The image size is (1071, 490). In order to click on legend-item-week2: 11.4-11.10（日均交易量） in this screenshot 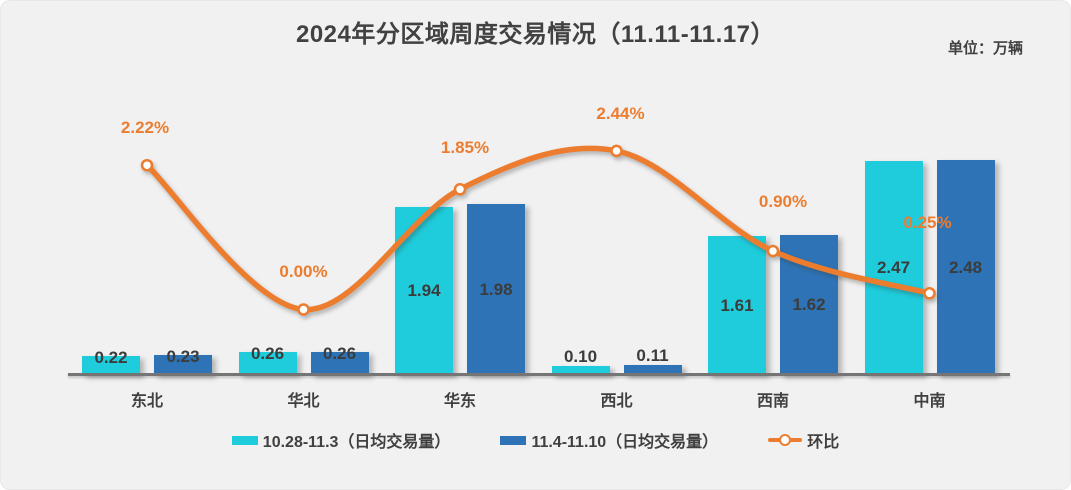, I will do `click(609, 440)`.